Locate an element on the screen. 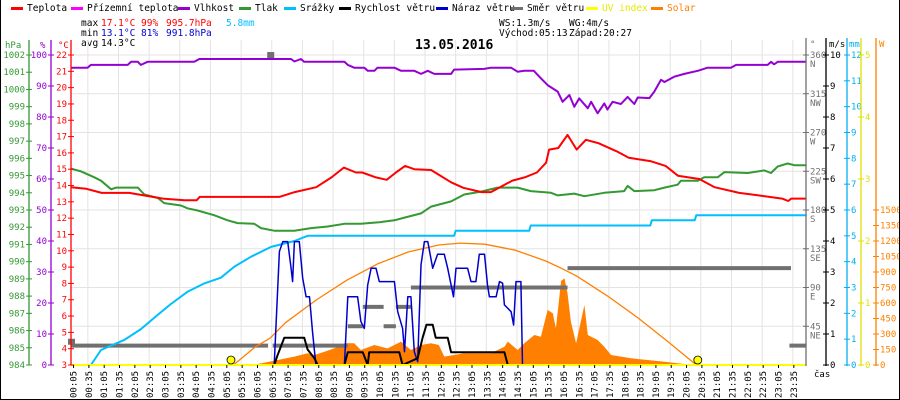 This screenshot has width=900, height=400. x-tick-label: 05:35 is located at coordinates (243, 384).